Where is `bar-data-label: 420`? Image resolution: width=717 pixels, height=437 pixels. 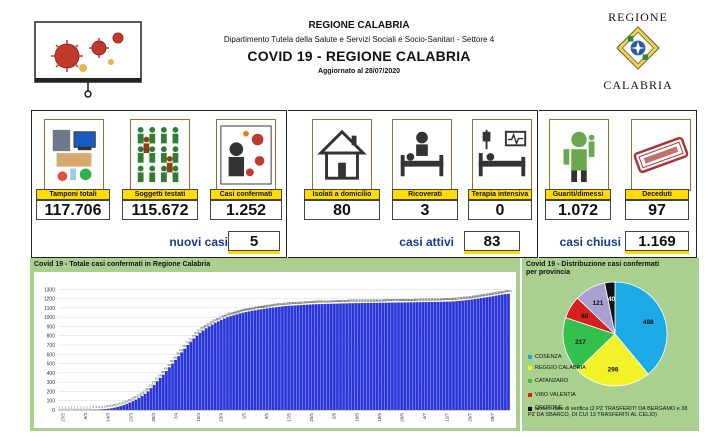
bar-data-label: 420 is located at coordinates (166, 369).